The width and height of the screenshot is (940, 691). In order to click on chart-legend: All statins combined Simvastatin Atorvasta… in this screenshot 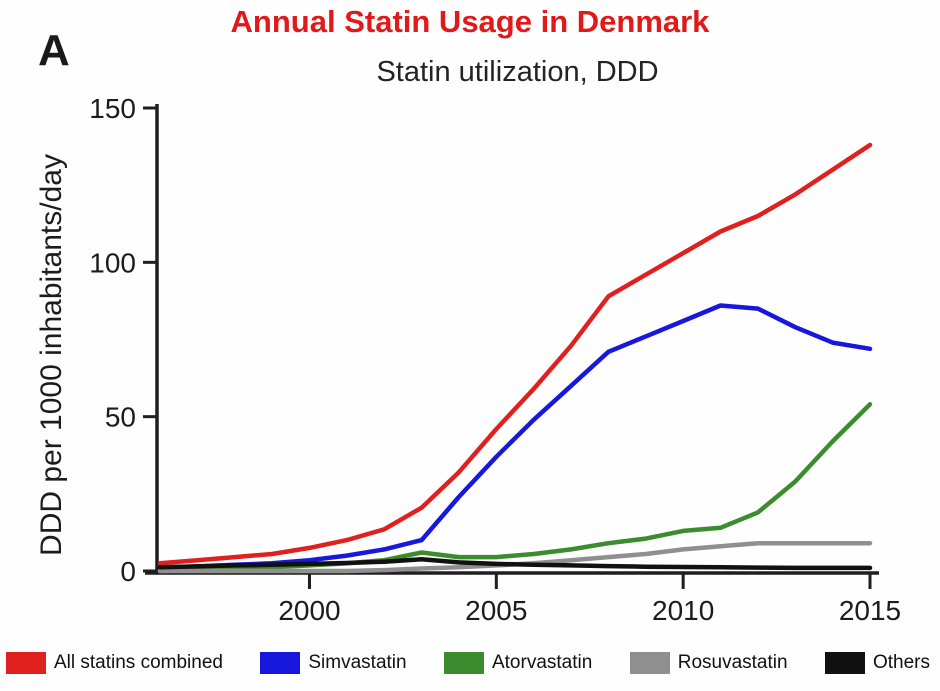, I will do `click(470, 663)`.